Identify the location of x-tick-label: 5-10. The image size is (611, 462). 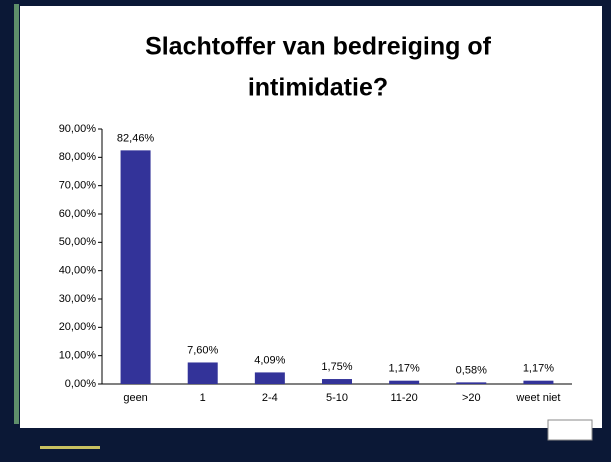
(337, 398).